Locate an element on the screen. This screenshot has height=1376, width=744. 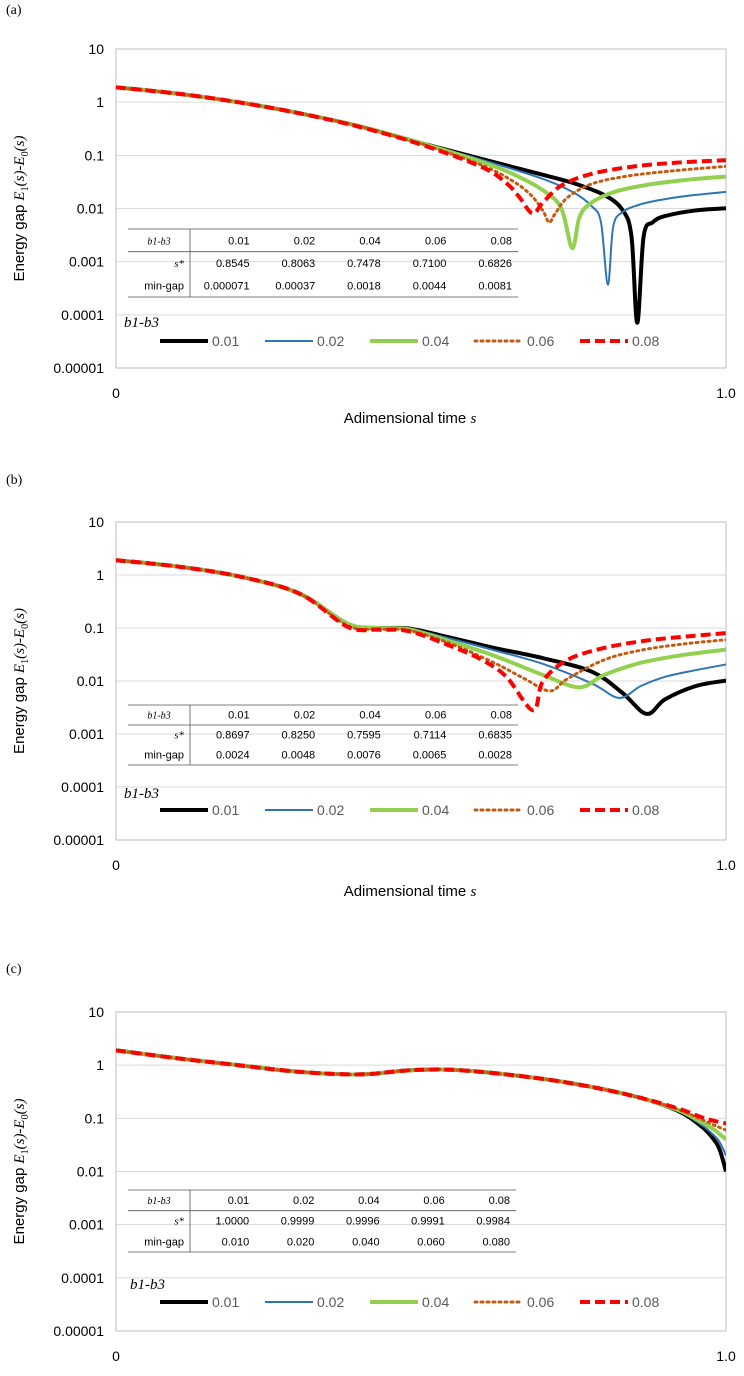
table-cell: 0.0081 is located at coordinates (495, 287).